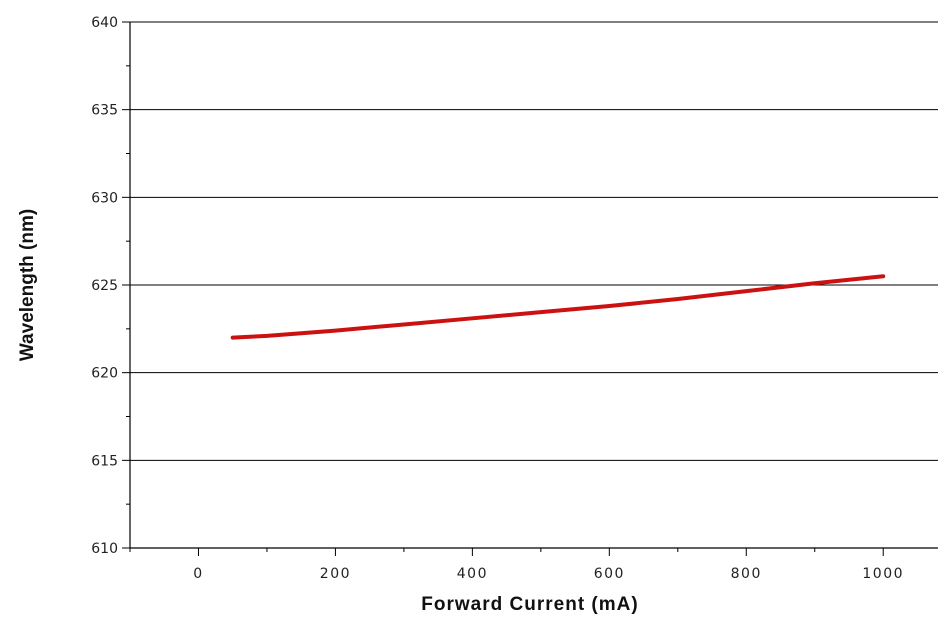  What do you see at coordinates (104, 374) in the screenshot?
I see `y-tick-label: 620` at bounding box center [104, 374].